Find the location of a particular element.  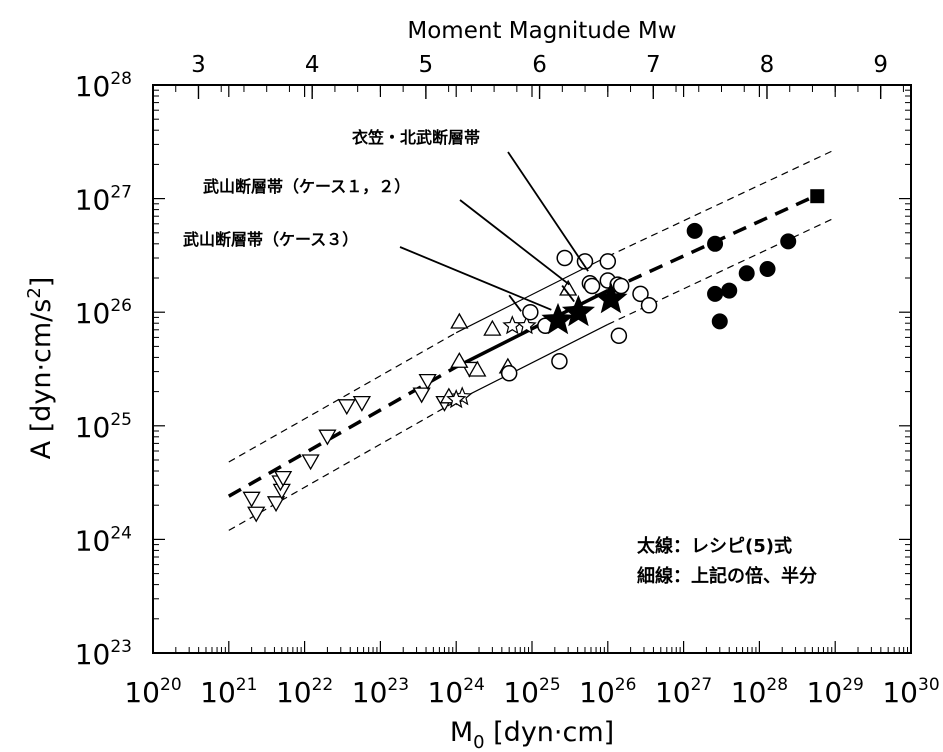

mw-tick-label: 4 is located at coordinates (312, 65).